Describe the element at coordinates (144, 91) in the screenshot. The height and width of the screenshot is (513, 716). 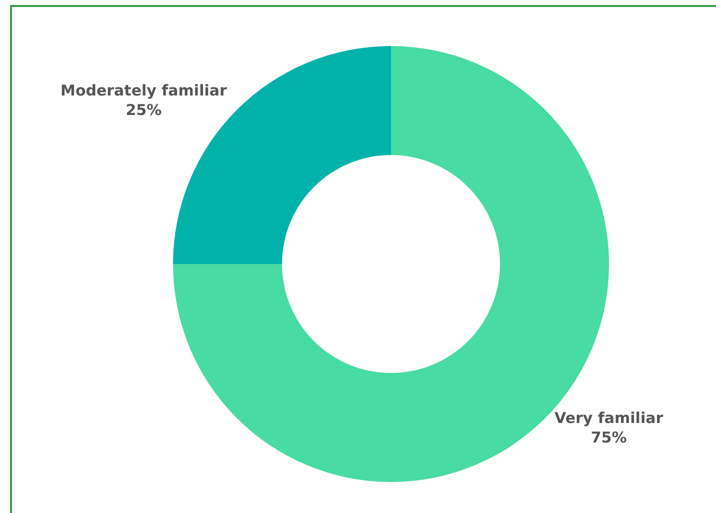
I see `slice-label: Moderately familiar` at that location.